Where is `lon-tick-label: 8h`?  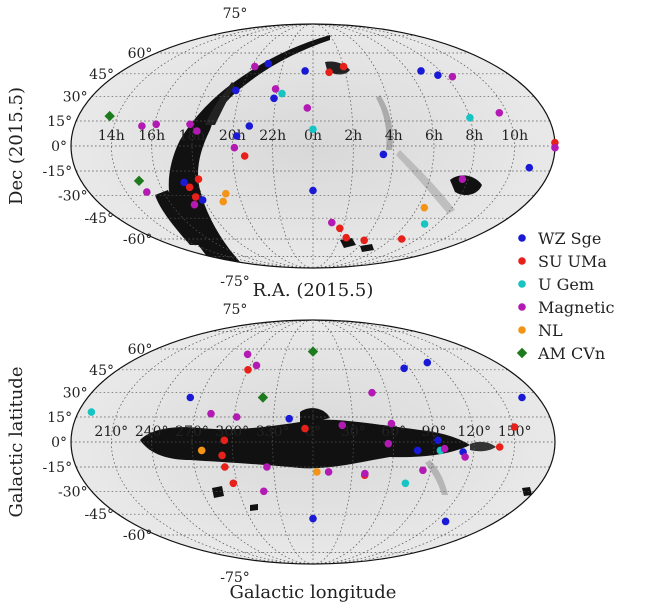
lon-tick-label: 8h is located at coordinates (474, 136).